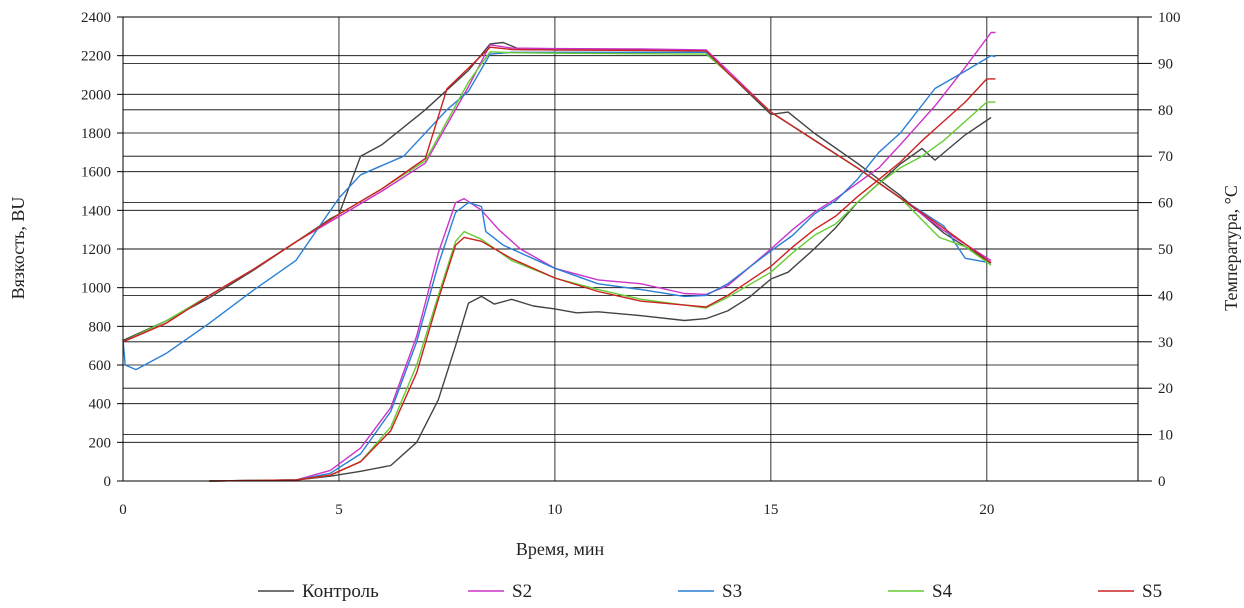 The width and height of the screenshot is (1244, 608). What do you see at coordinates (100, 405) in the screenshot?
I see `y-tick-label: 400` at bounding box center [100, 405].